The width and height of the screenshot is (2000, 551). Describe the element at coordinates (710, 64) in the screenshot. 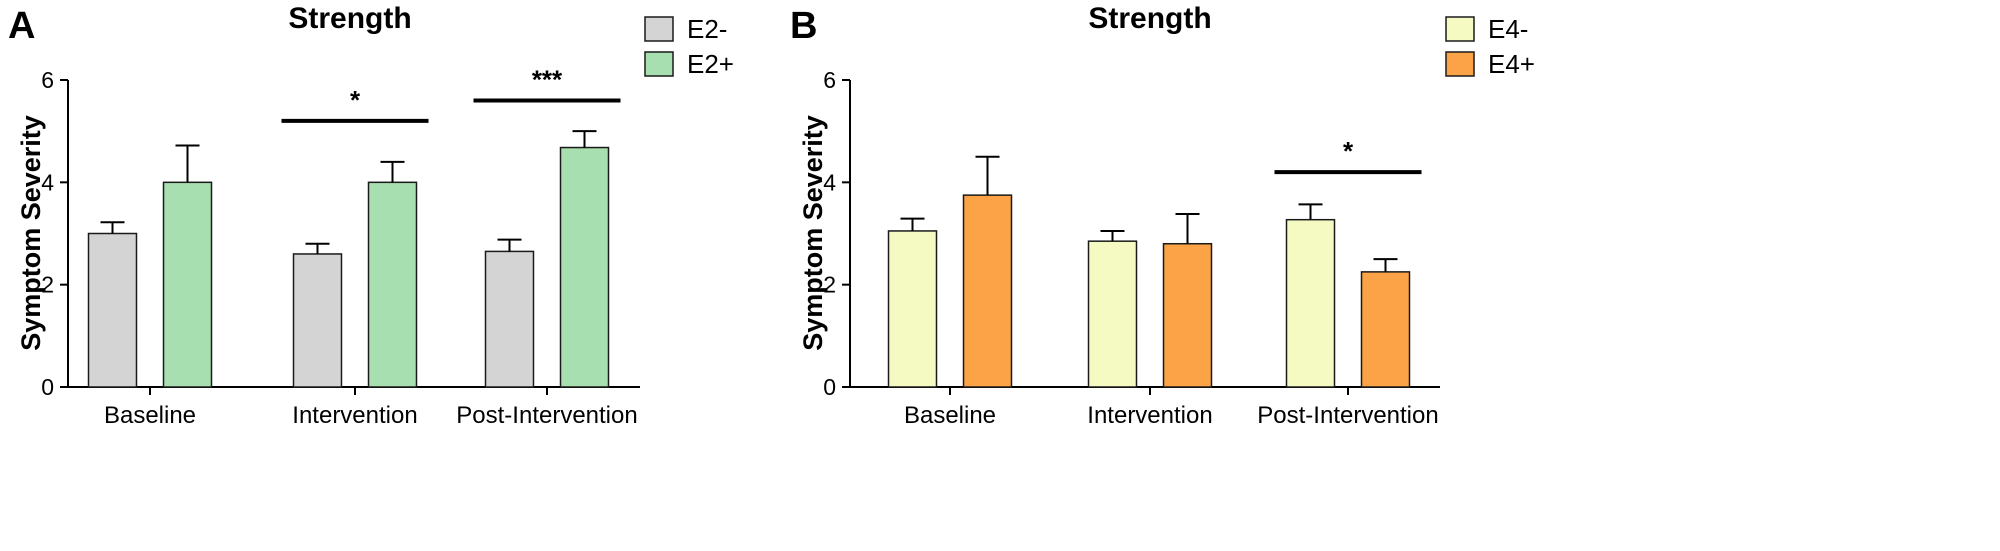

I see `legend-label: E2+` at that location.